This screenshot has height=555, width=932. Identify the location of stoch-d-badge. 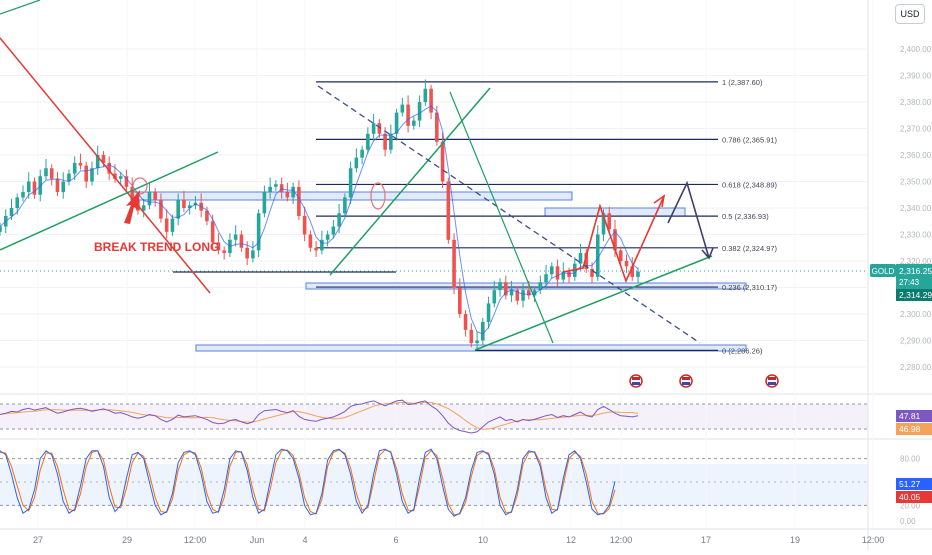
(914, 497).